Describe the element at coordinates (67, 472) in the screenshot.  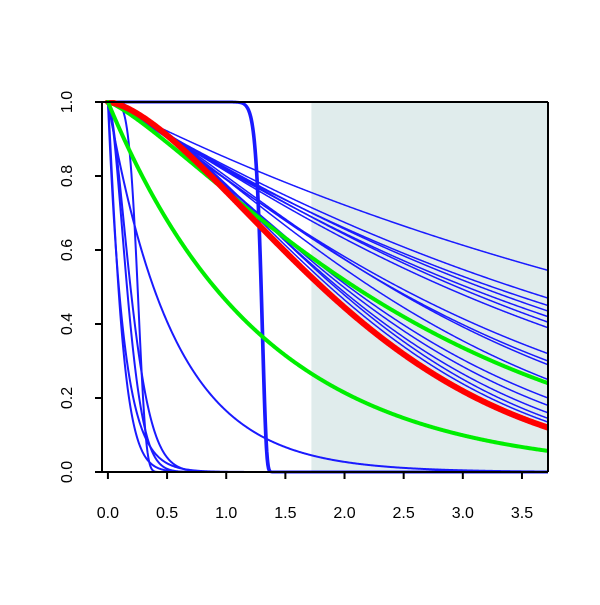
I see `y-tick-label: 0.0` at that location.